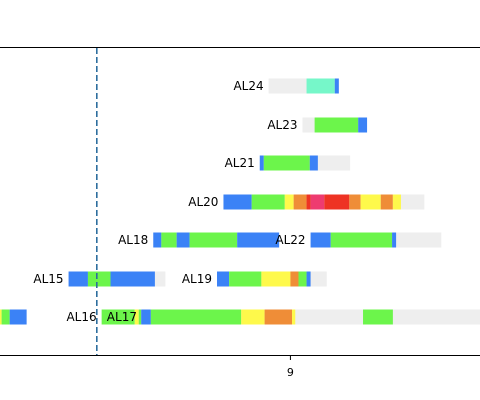 The width and height of the screenshot is (480, 400). I want to click on lane-al19: AL19, so click(254, 279).